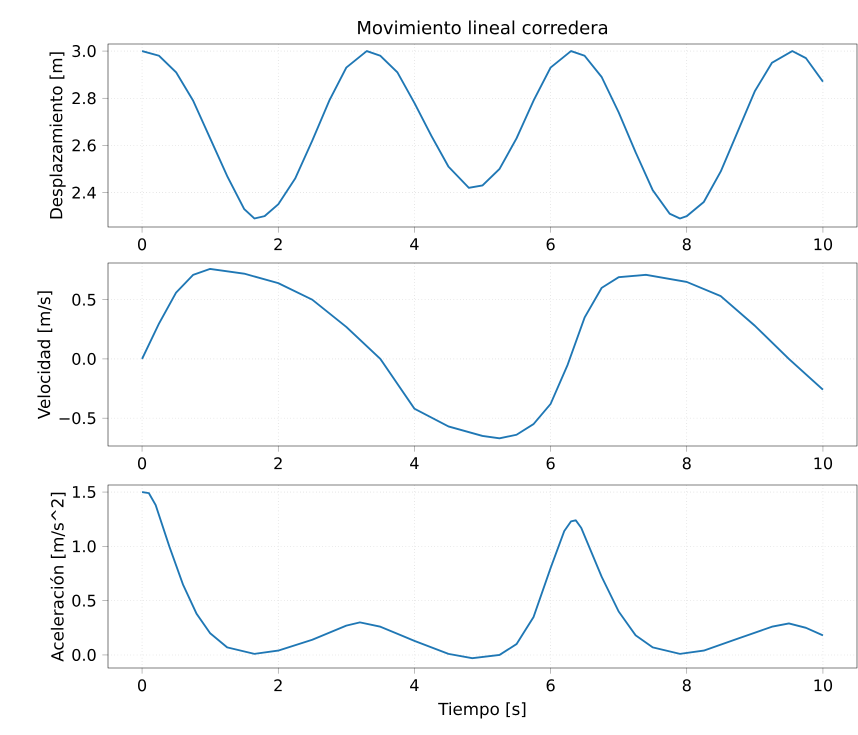  Describe the element at coordinates (84, 51) in the screenshot. I see `y-tick-label: 3.0` at that location.